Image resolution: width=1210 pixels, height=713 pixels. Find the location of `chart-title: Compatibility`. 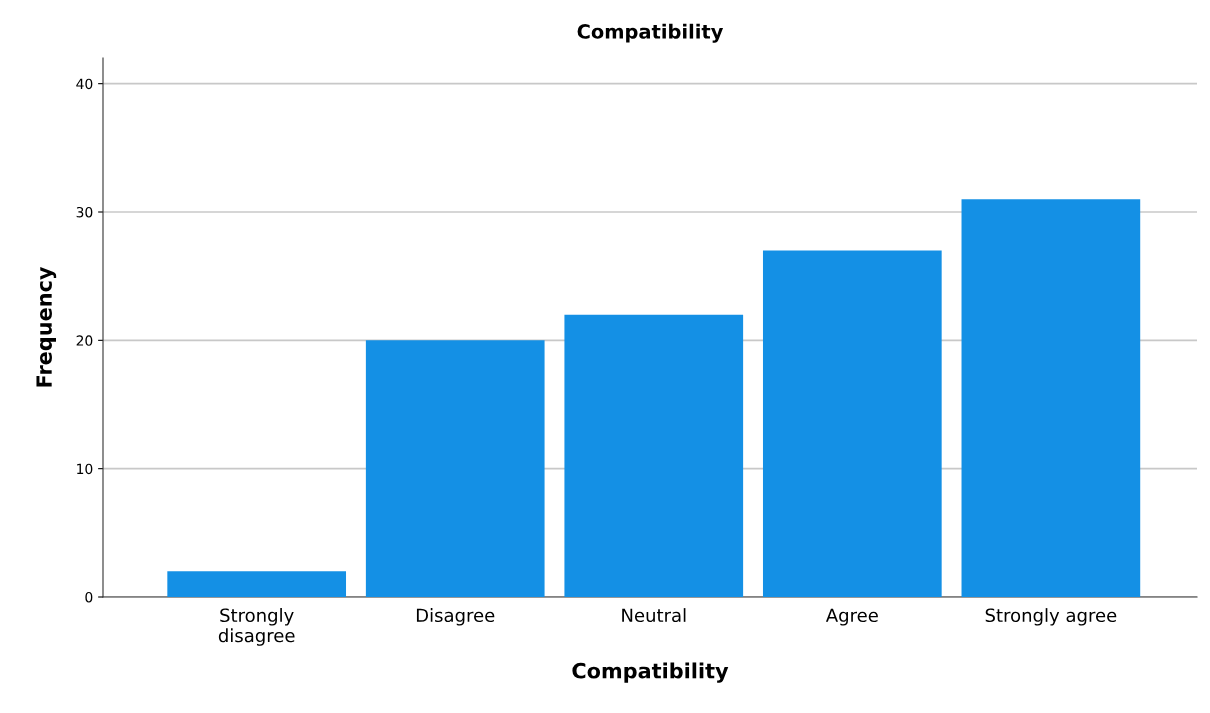

chart-title: Compatibility is located at coordinates (650, 33).